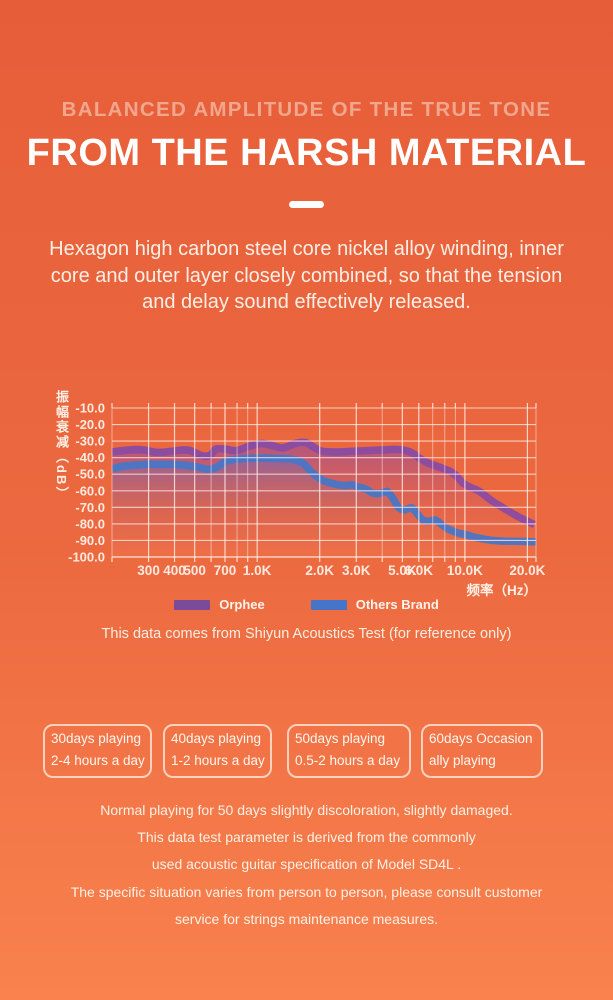 This screenshot has width=613, height=1000. Describe the element at coordinates (328, 604) in the screenshot. I see `legend-swatch-others` at that location.